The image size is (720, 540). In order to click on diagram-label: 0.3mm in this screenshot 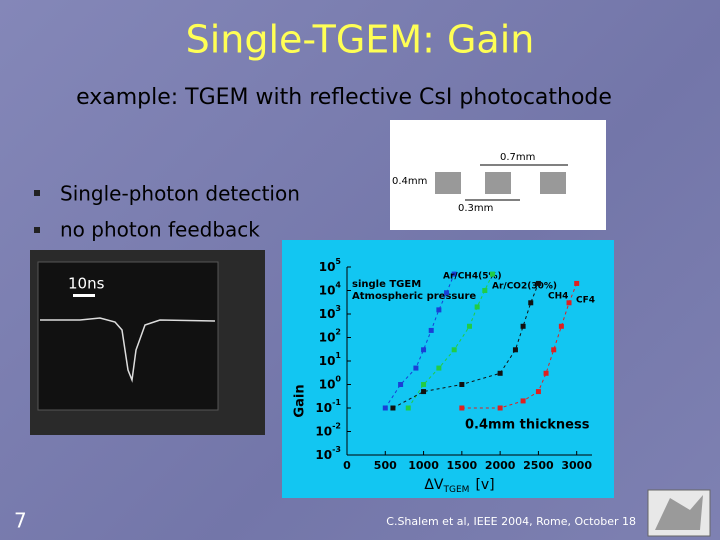, I will do `click(475, 208)`.